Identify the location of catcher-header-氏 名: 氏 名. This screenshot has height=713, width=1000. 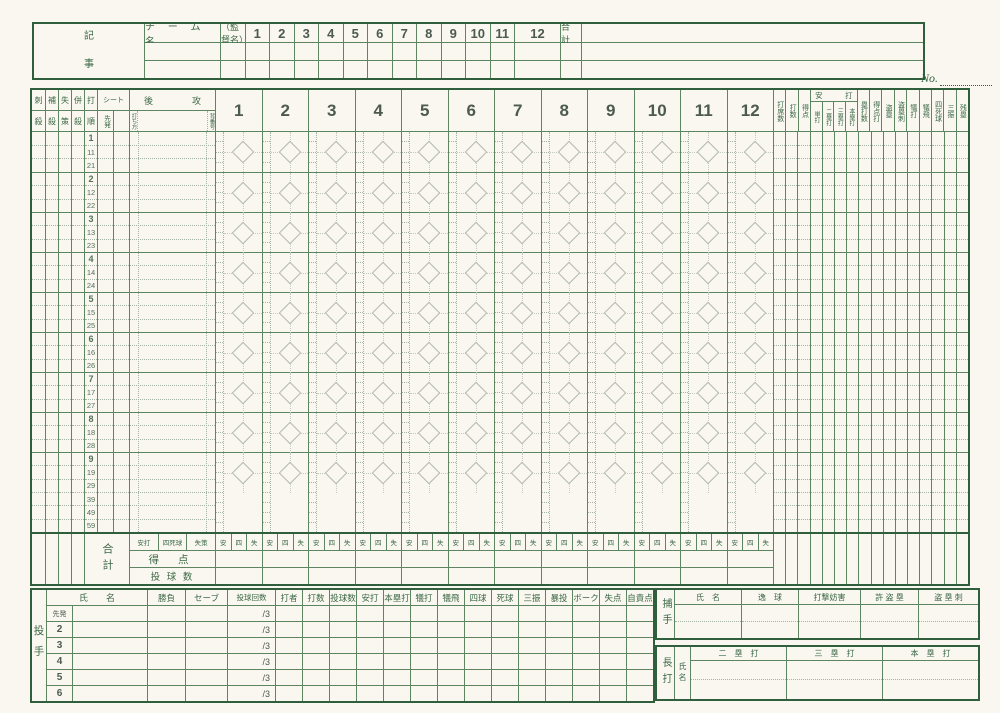
(708, 597).